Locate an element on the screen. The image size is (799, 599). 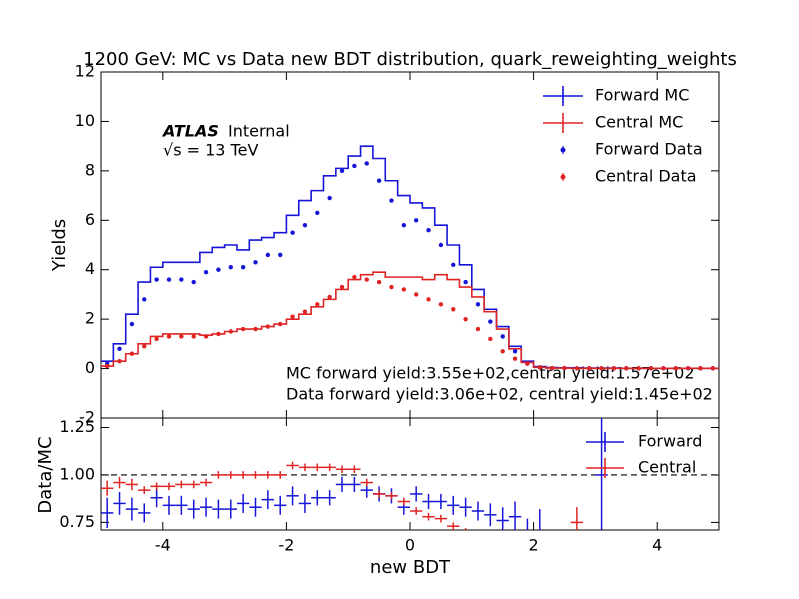
y-tick-label: 0 is located at coordinates (90, 367).